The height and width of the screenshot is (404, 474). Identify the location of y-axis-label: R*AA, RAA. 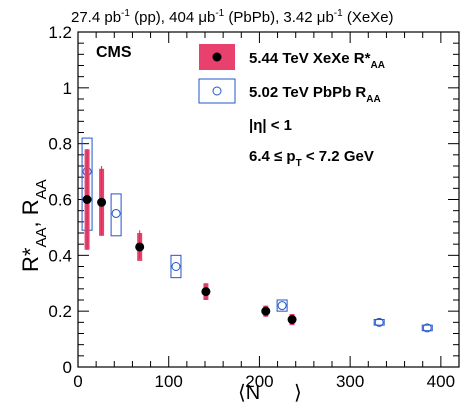
(34, 225).